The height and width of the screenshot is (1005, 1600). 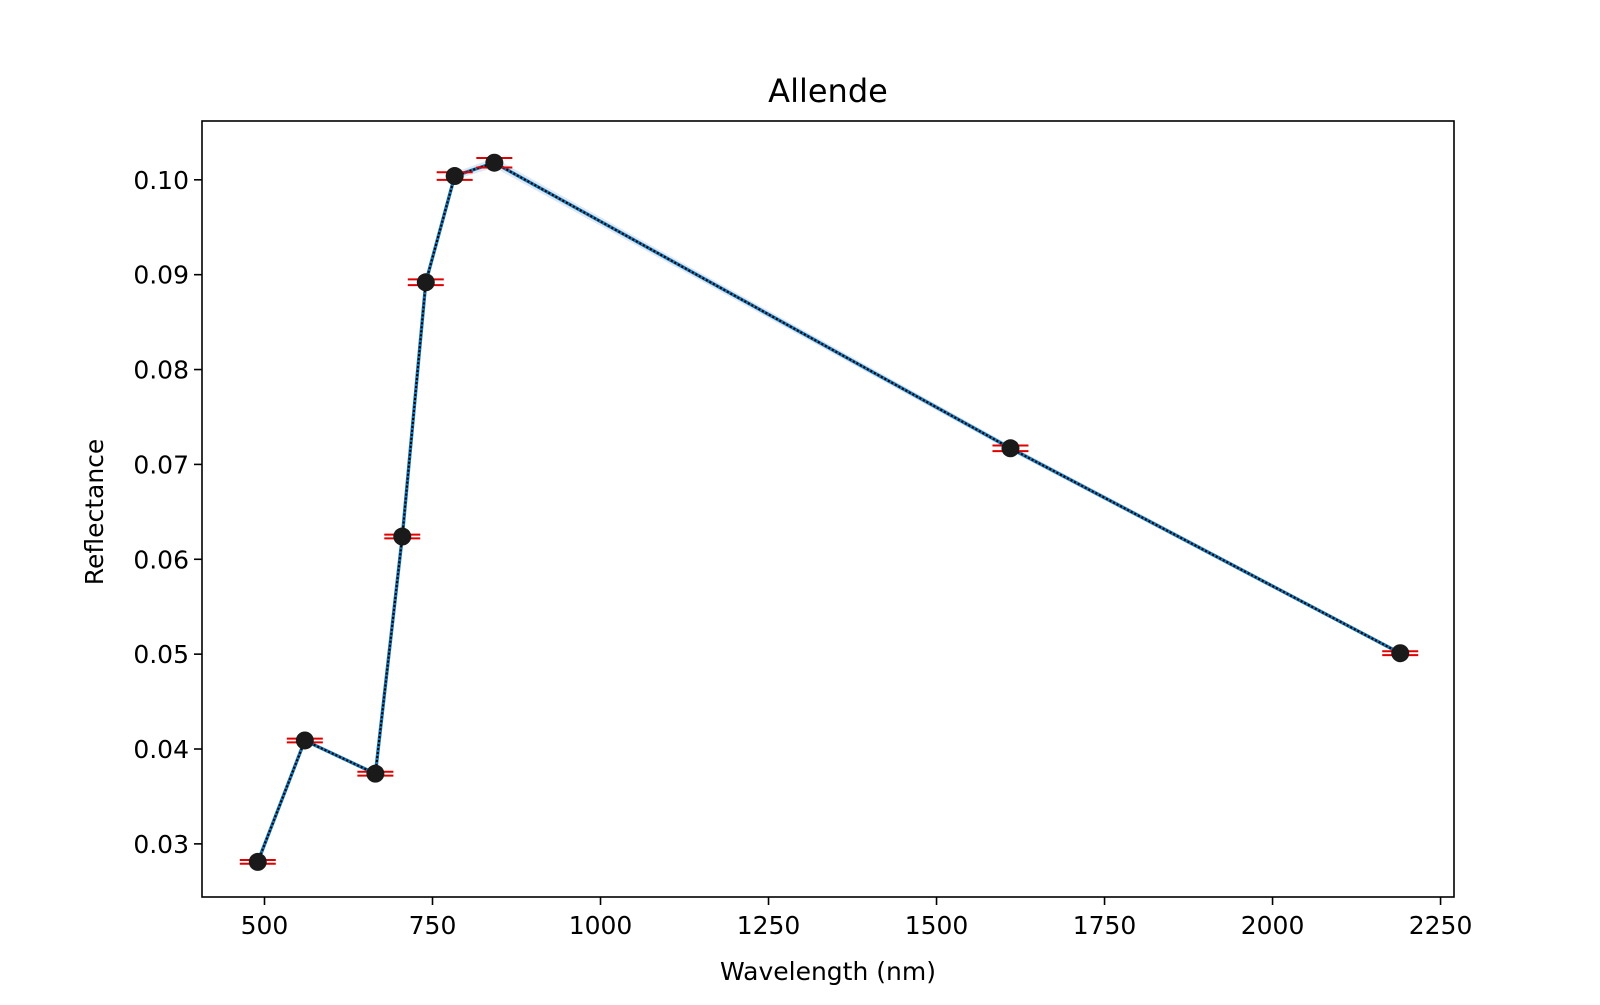 What do you see at coordinates (828, 91) in the screenshot?
I see `chart-title: Allende` at bounding box center [828, 91].